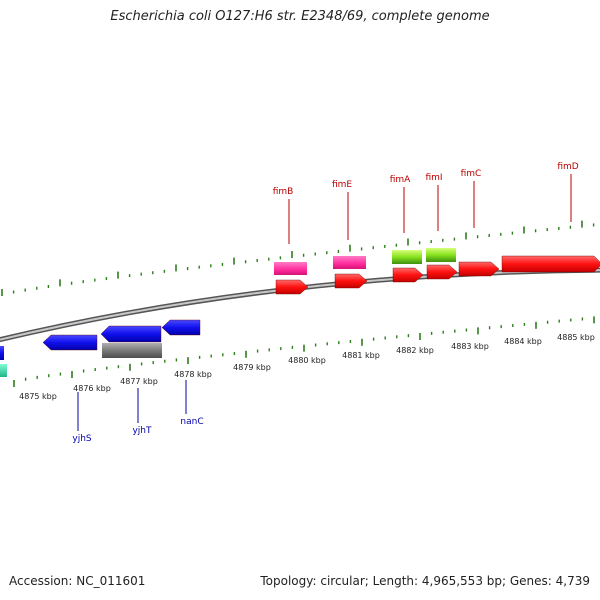  What do you see at coordinates (181, 327) in the screenshot?
I see `nanc-gene-arrow` at bounding box center [181, 327].